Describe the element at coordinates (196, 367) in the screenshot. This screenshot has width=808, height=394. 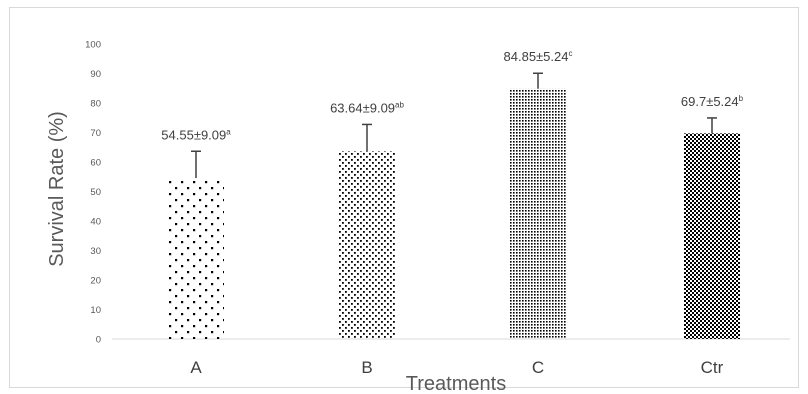
I see `category-label: A` at that location.